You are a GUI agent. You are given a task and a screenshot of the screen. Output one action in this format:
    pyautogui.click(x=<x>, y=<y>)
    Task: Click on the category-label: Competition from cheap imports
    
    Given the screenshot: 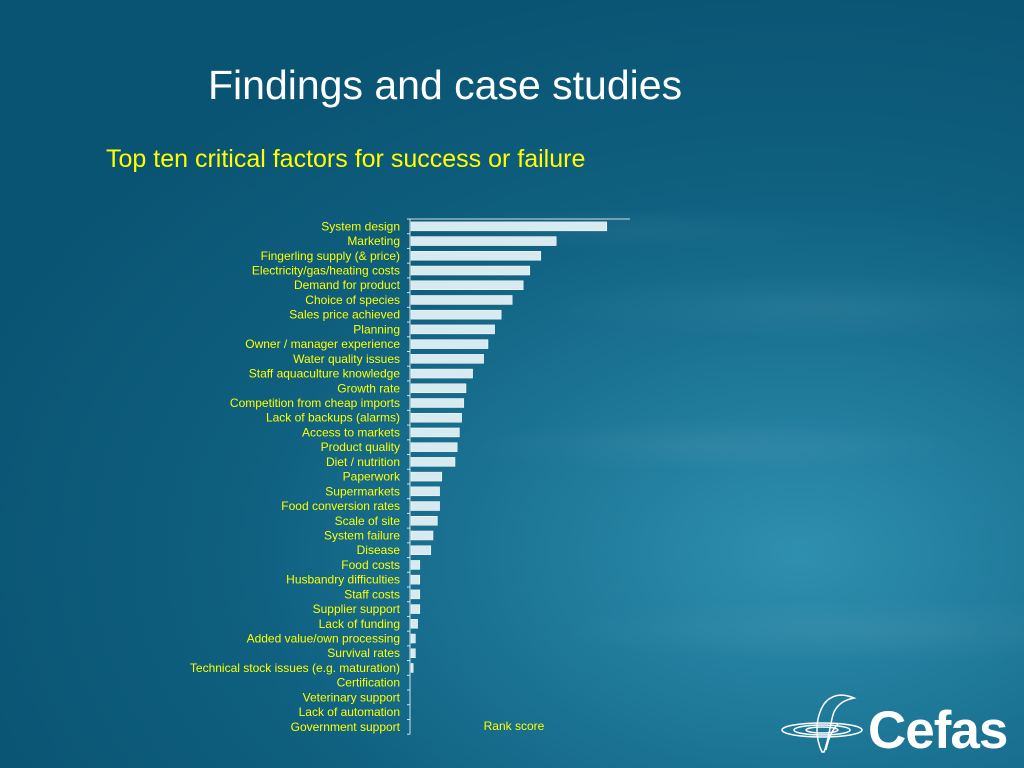 What is the action you would take?
    pyautogui.click(x=315, y=403)
    